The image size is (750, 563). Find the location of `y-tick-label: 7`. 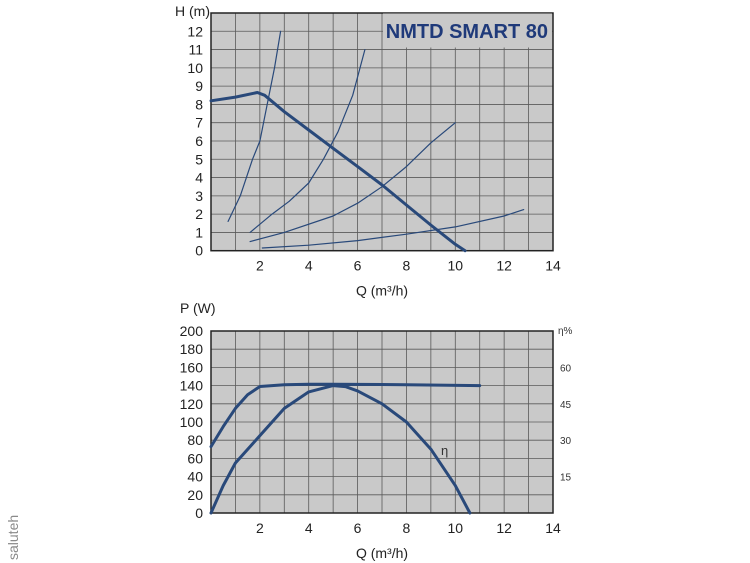

y-tick-label: 7 is located at coordinates (199, 123).